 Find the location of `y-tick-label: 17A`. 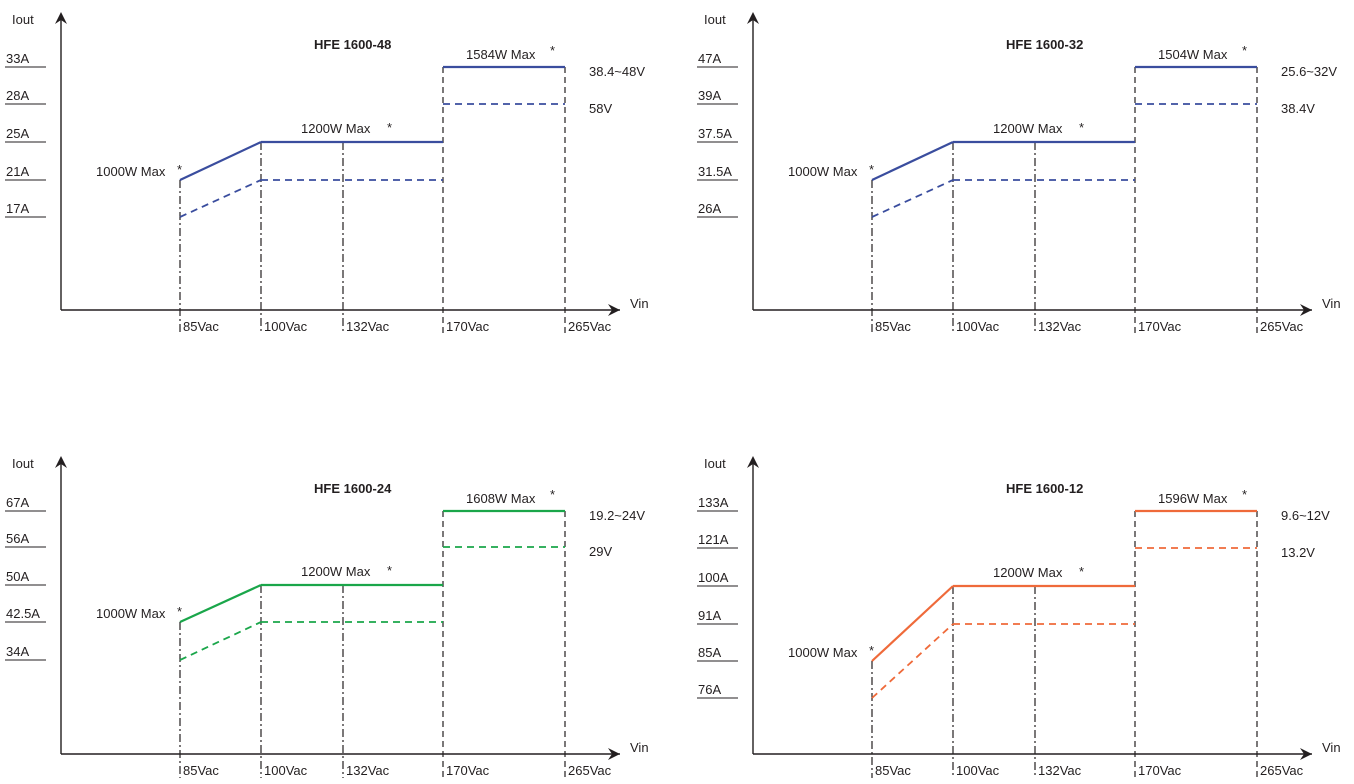

y-tick-label: 17A is located at coordinates (17, 208).